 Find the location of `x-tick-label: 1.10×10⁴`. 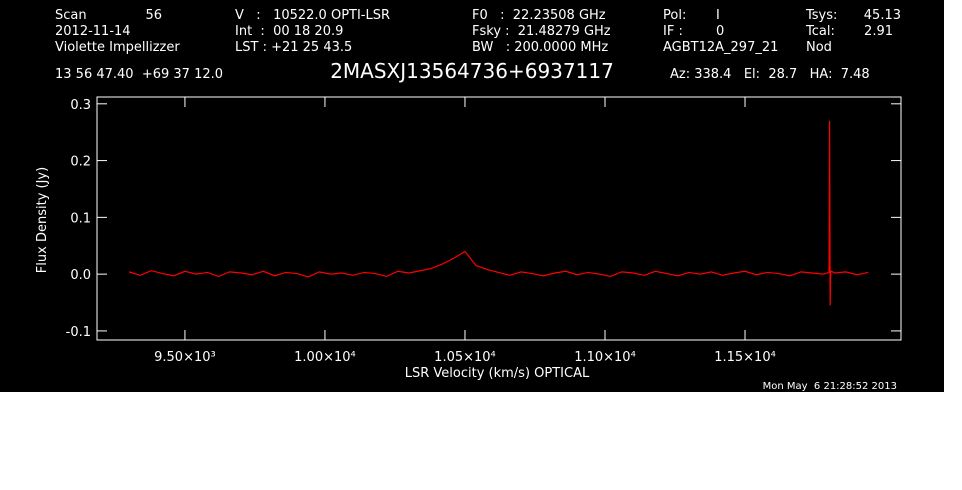

x-tick-label: 1.10×10⁴ is located at coordinates (605, 357).